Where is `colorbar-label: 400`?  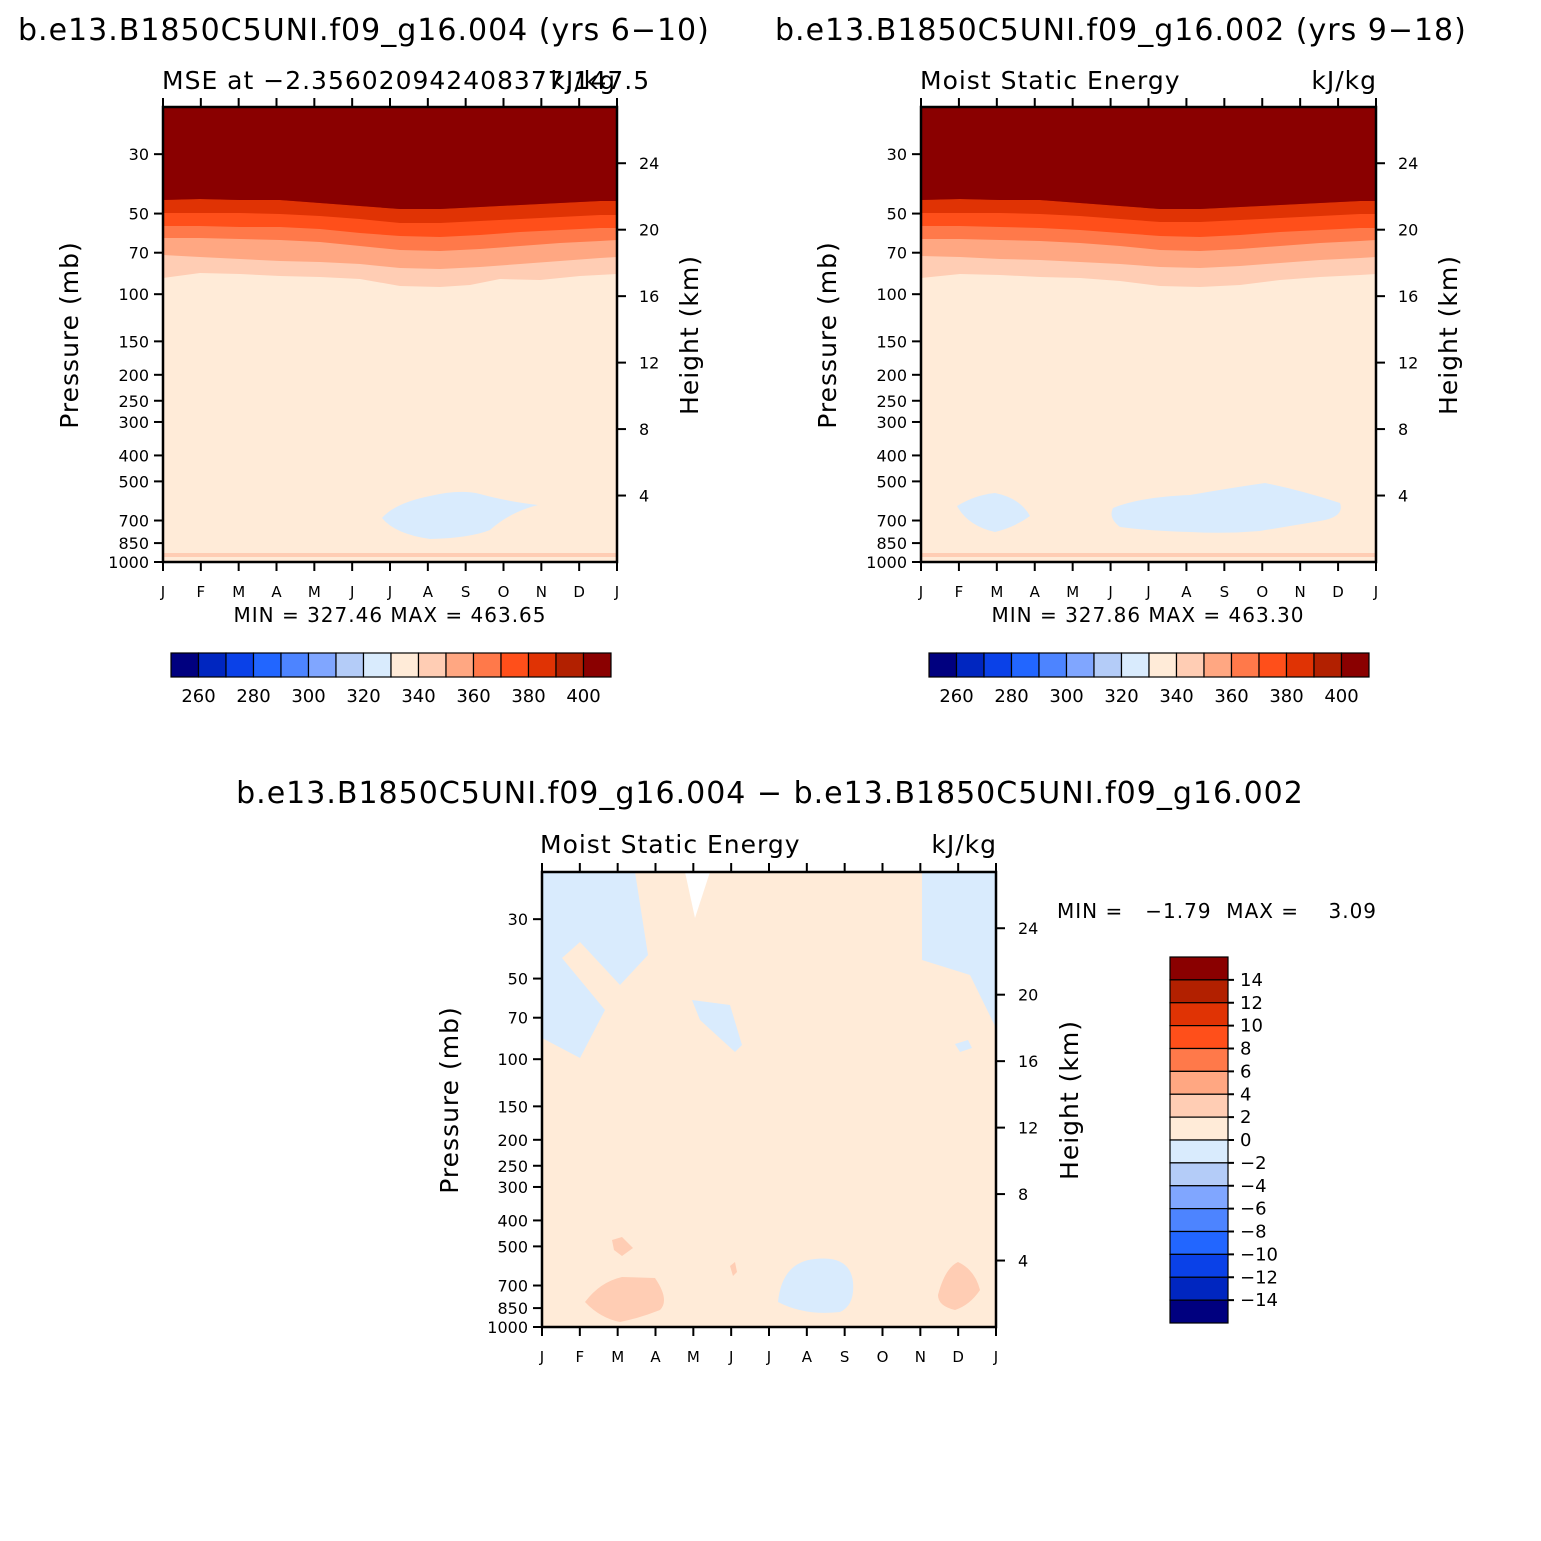
colorbar-label: 400 is located at coordinates (1341, 696).